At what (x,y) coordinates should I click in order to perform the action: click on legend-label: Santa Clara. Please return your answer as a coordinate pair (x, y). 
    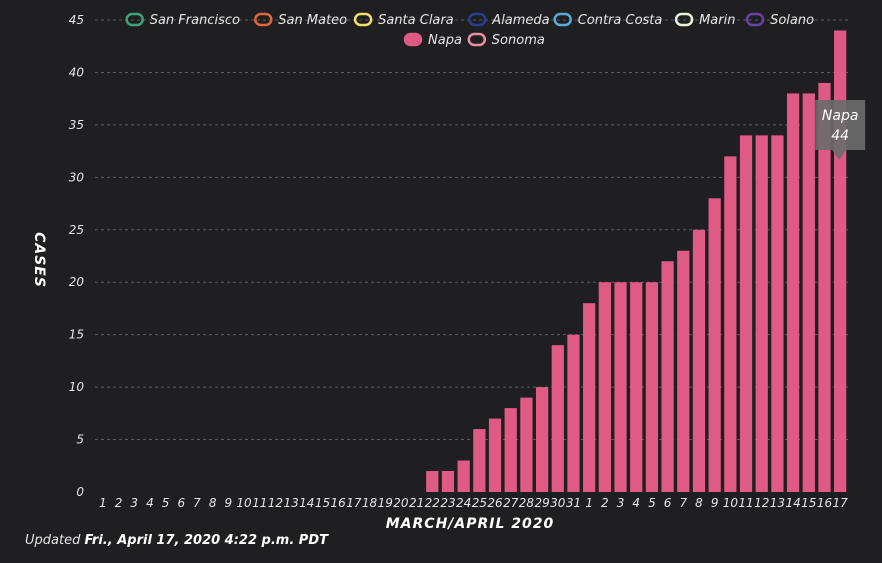
    Looking at the image, I should click on (416, 20).